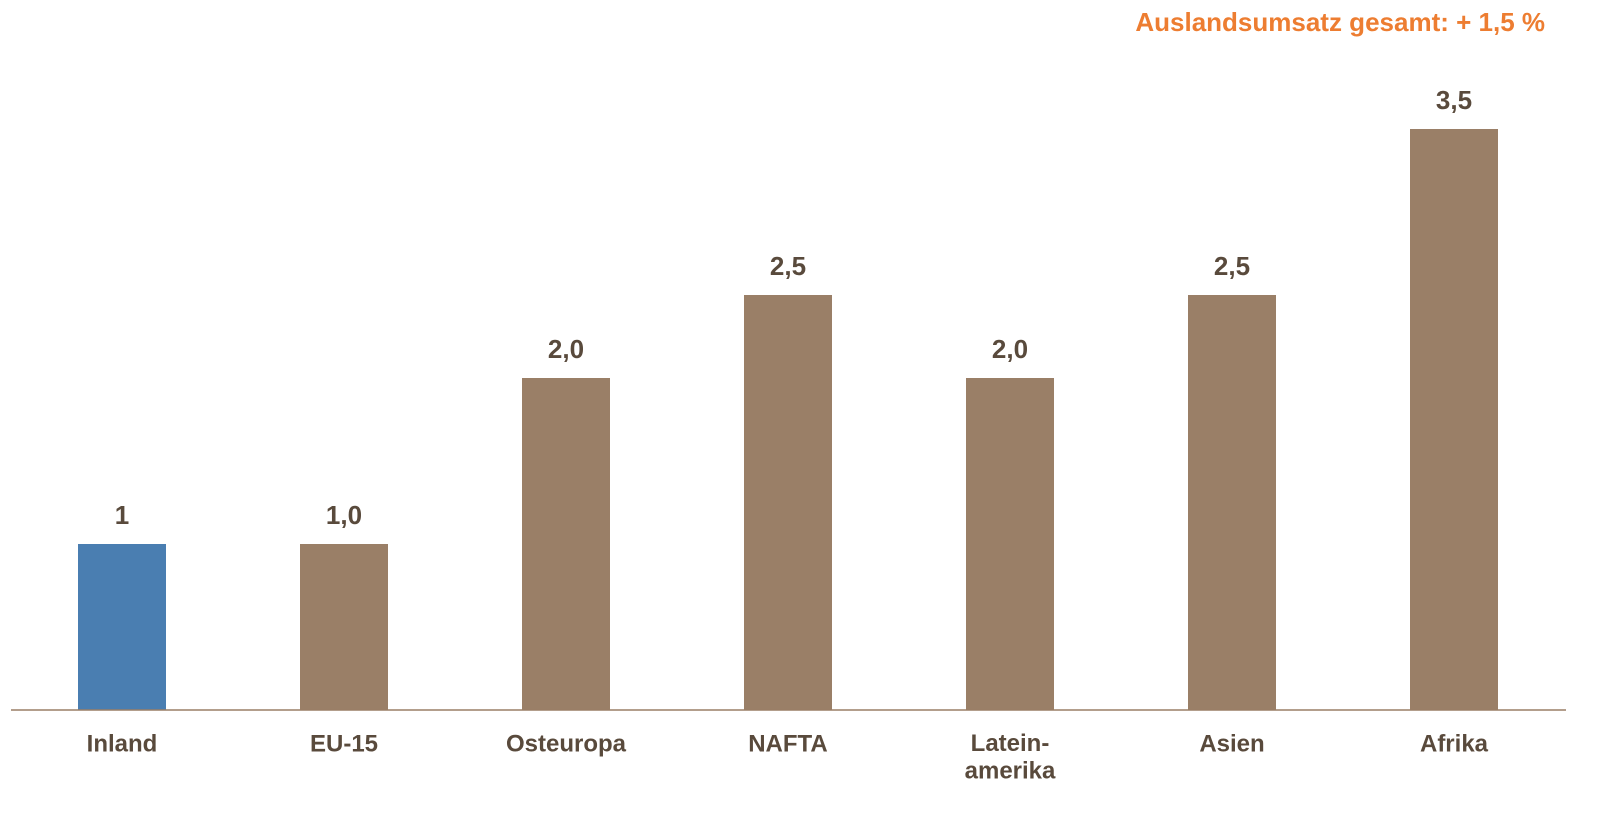  I want to click on x-tick-label: Inland, so click(122, 743).